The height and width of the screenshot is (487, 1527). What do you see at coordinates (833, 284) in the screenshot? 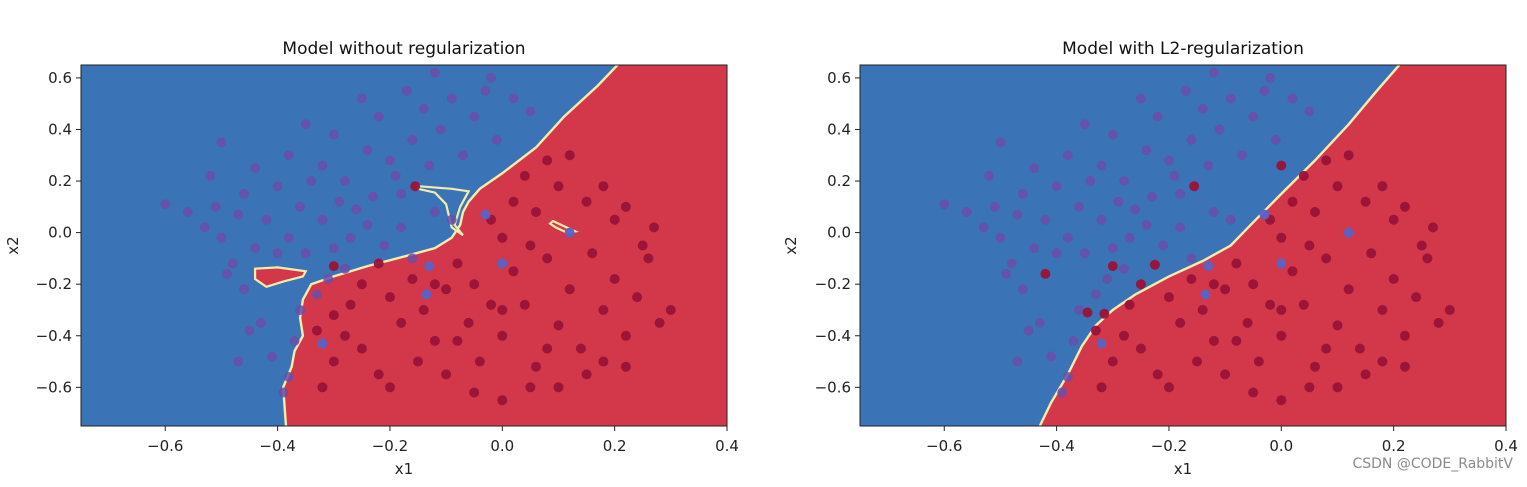
I see `y-tick-label: −0.2` at bounding box center [833, 284].